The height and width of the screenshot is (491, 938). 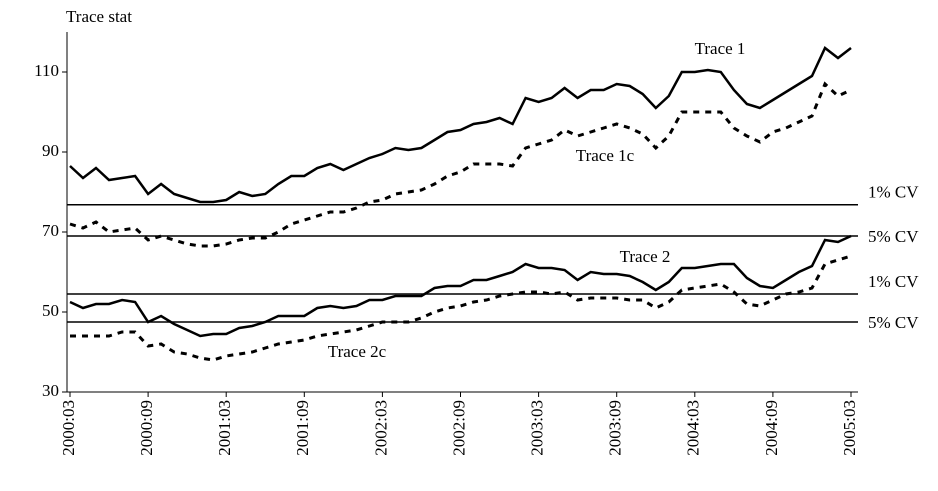 What do you see at coordinates (693, 428) in the screenshot?
I see `x-tick-label: 2004:03` at bounding box center [693, 428].